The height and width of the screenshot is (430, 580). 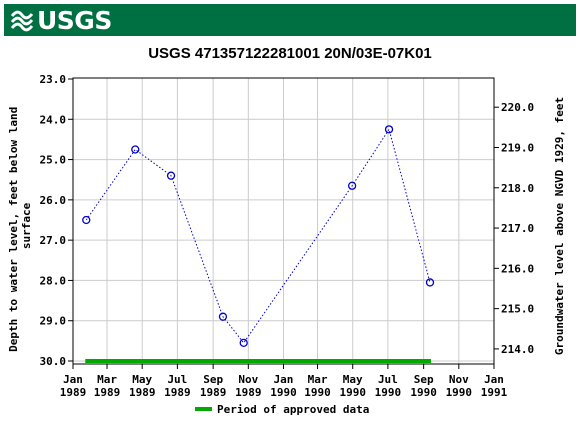 I want to click on right-tick-label: 217.0, so click(x=517, y=228).